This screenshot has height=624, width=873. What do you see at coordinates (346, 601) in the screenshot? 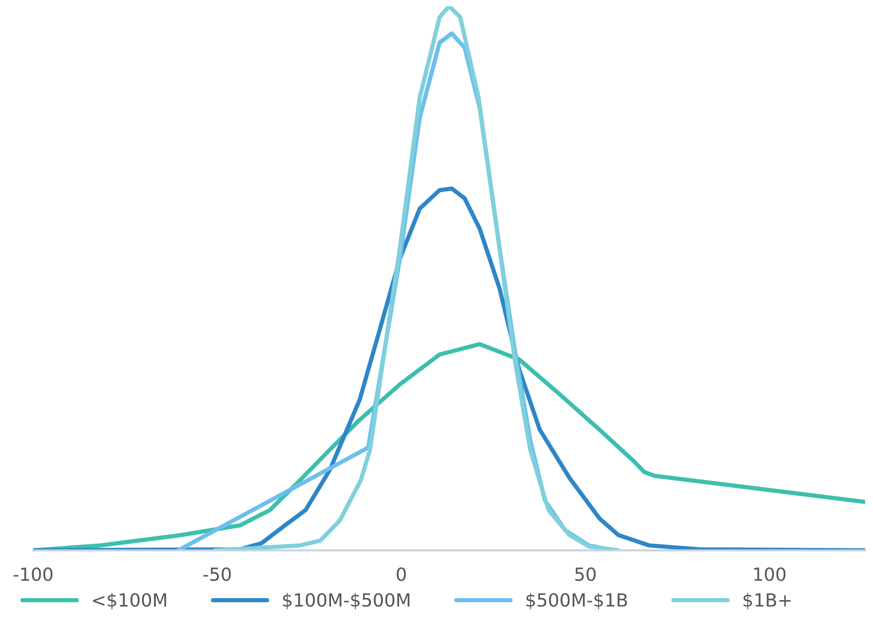
I see `legend-label: $100M-$500M` at bounding box center [346, 601].